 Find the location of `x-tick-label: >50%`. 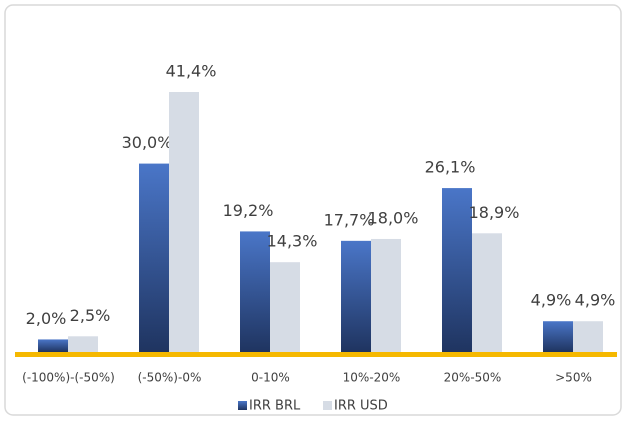

x-tick-label: >50% is located at coordinates (573, 378).